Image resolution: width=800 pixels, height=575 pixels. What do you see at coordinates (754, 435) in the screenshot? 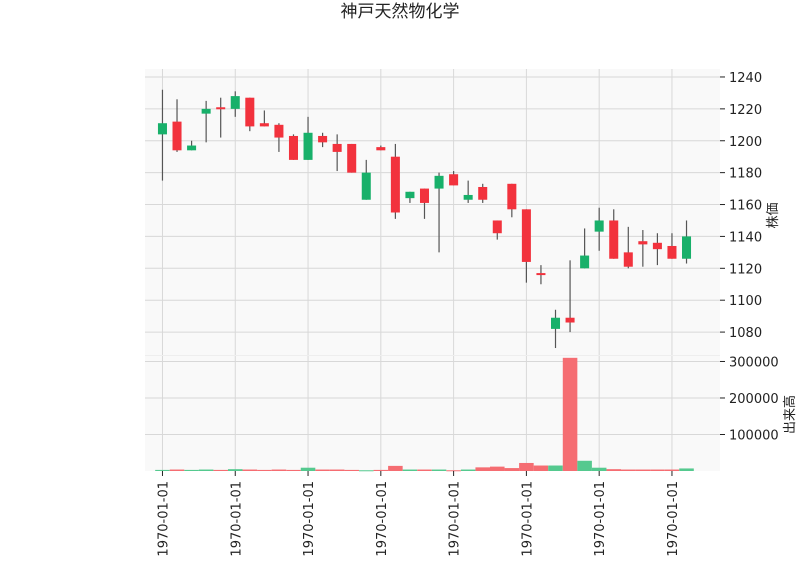
I see `volume-tick-label: 100000` at bounding box center [754, 435].